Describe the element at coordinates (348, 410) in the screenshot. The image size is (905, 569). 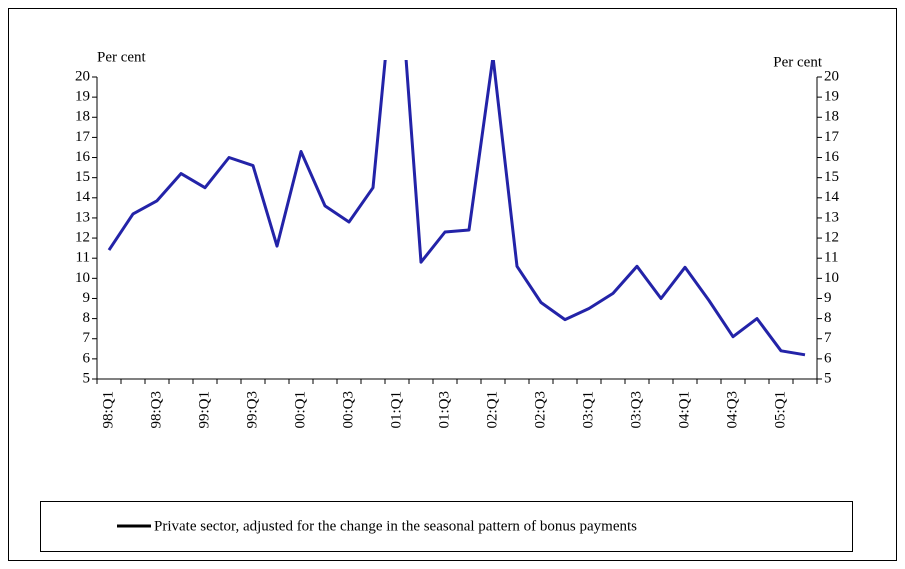
I see `x-tick-label: 00:Q3` at that location.